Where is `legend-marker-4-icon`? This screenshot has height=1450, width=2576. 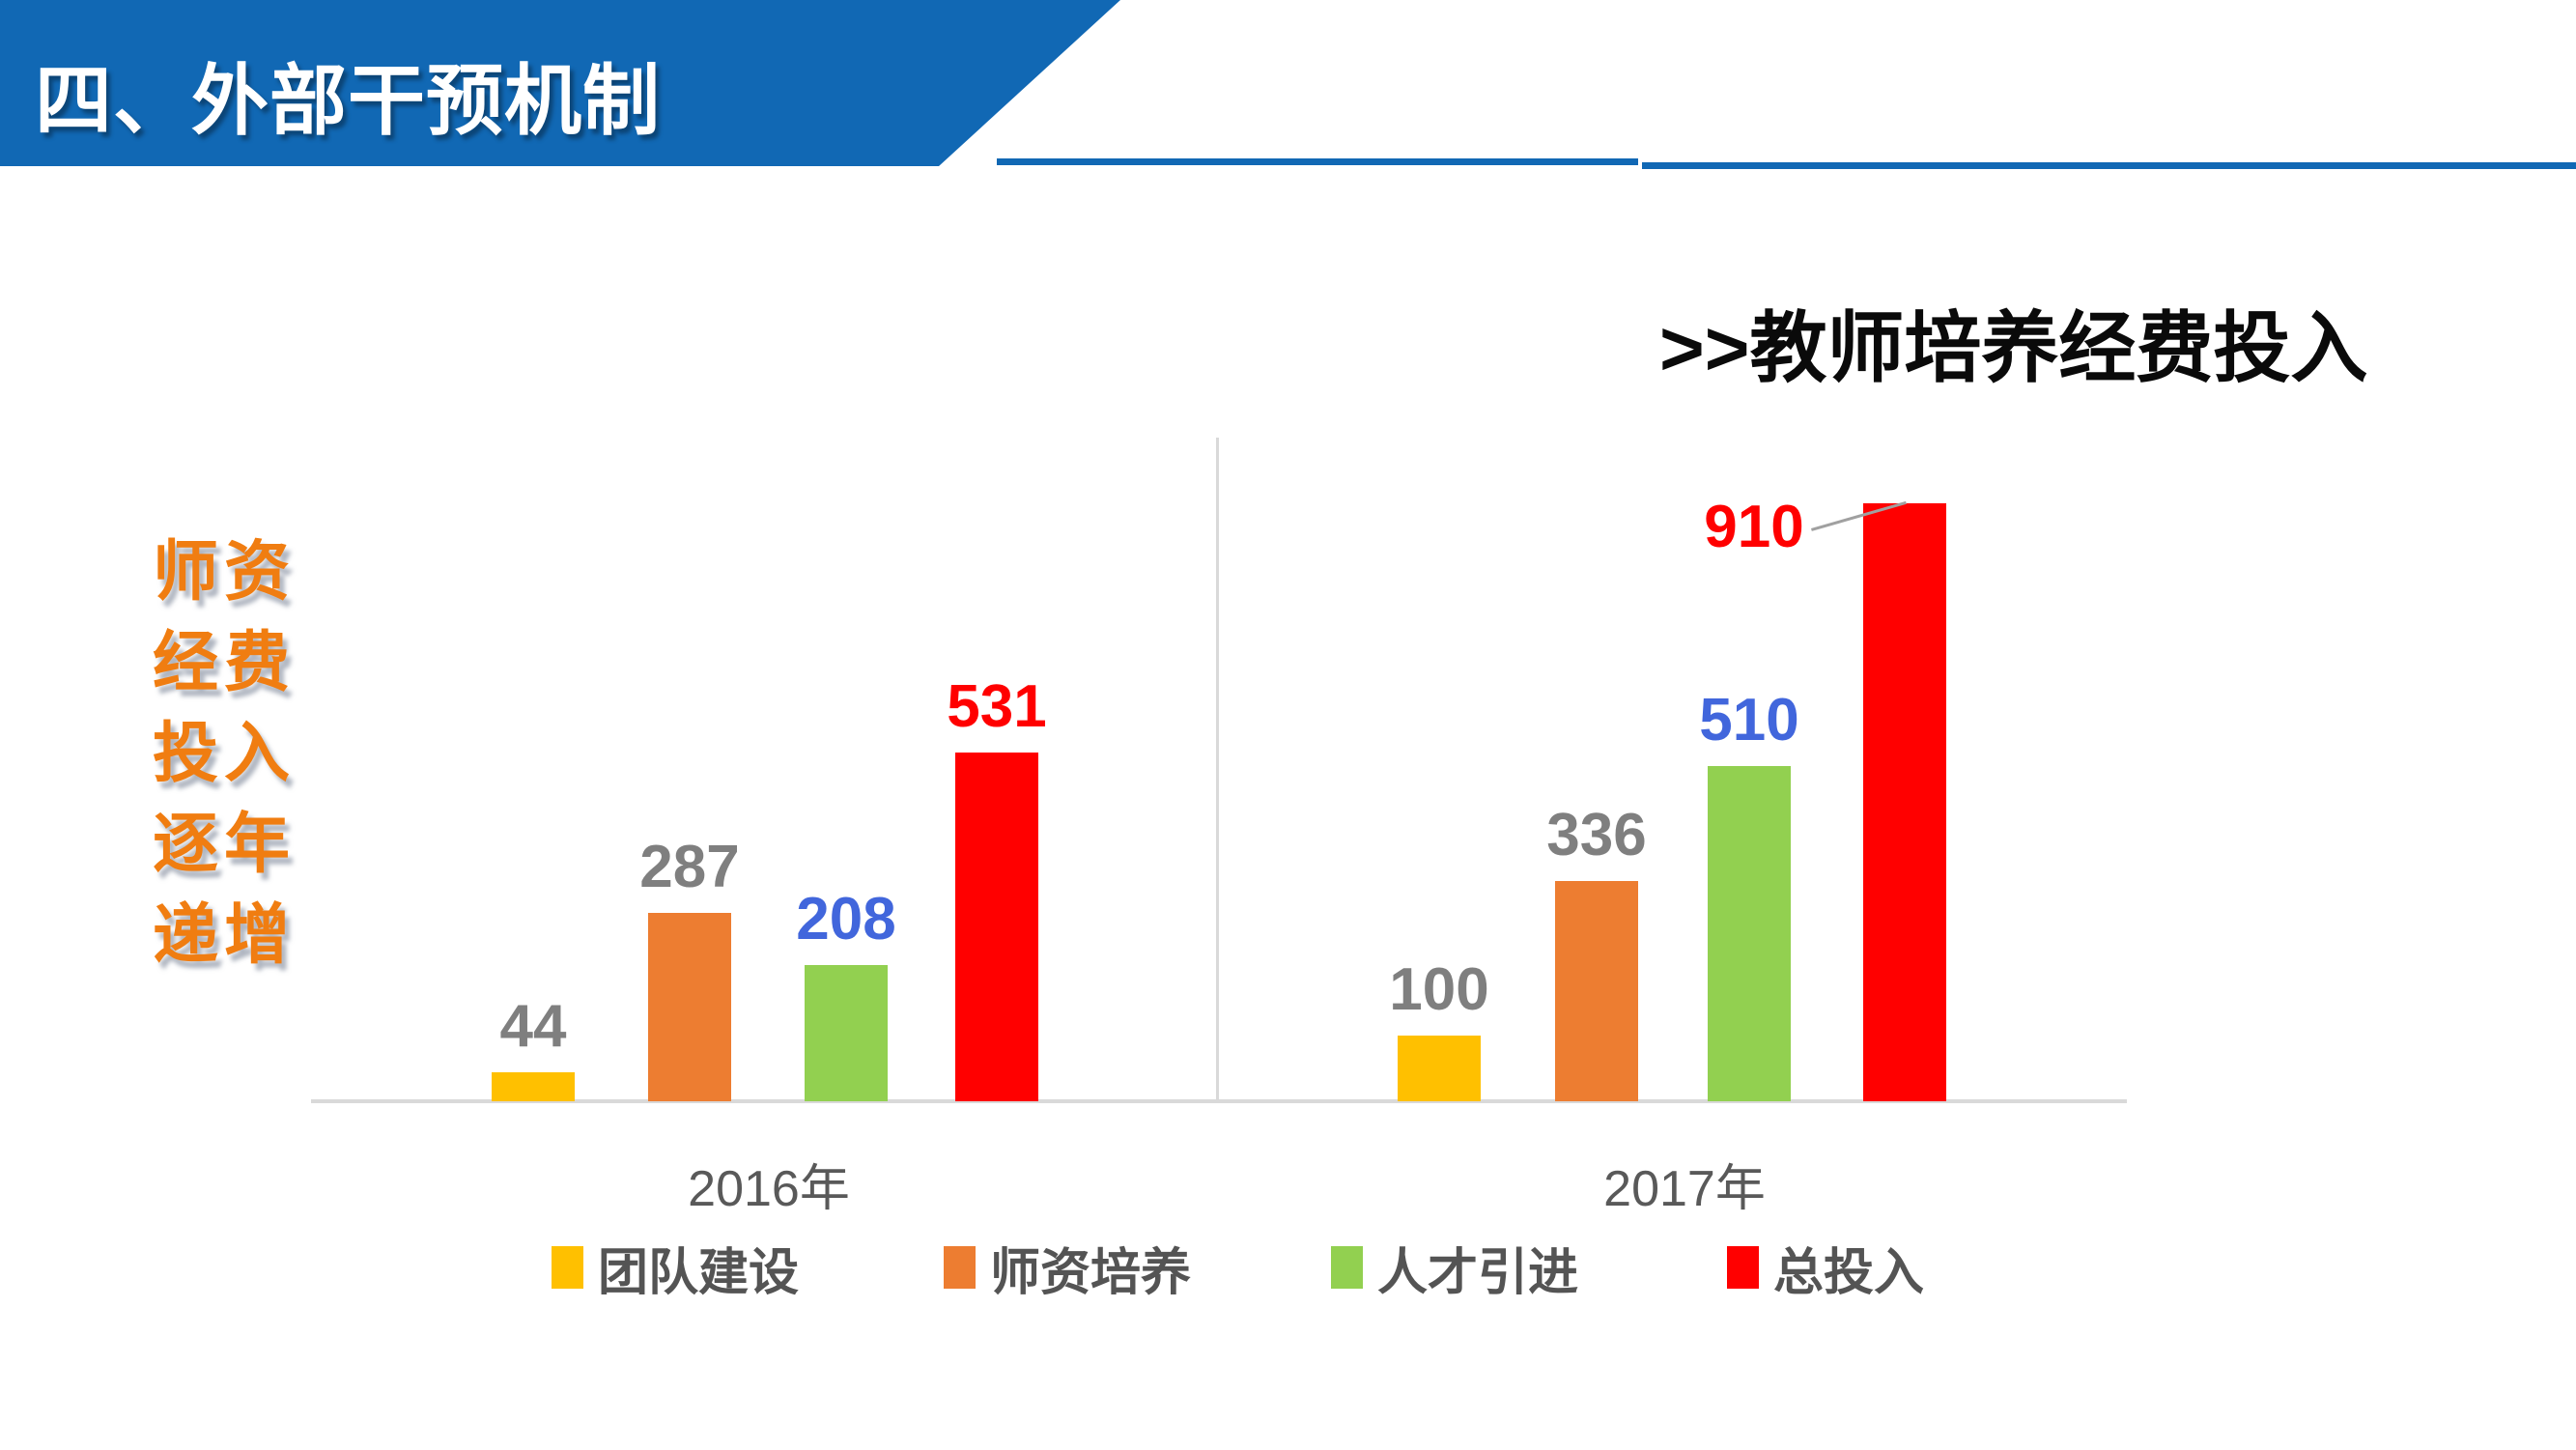
legend-marker-4-icon is located at coordinates (1743, 1267).